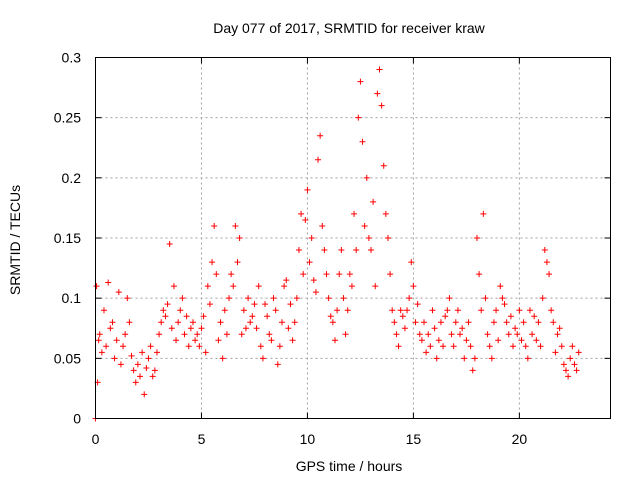 The image size is (640, 480). What do you see at coordinates (67, 358) in the screenshot?
I see `y-tick-label: 0.05` at bounding box center [67, 358].